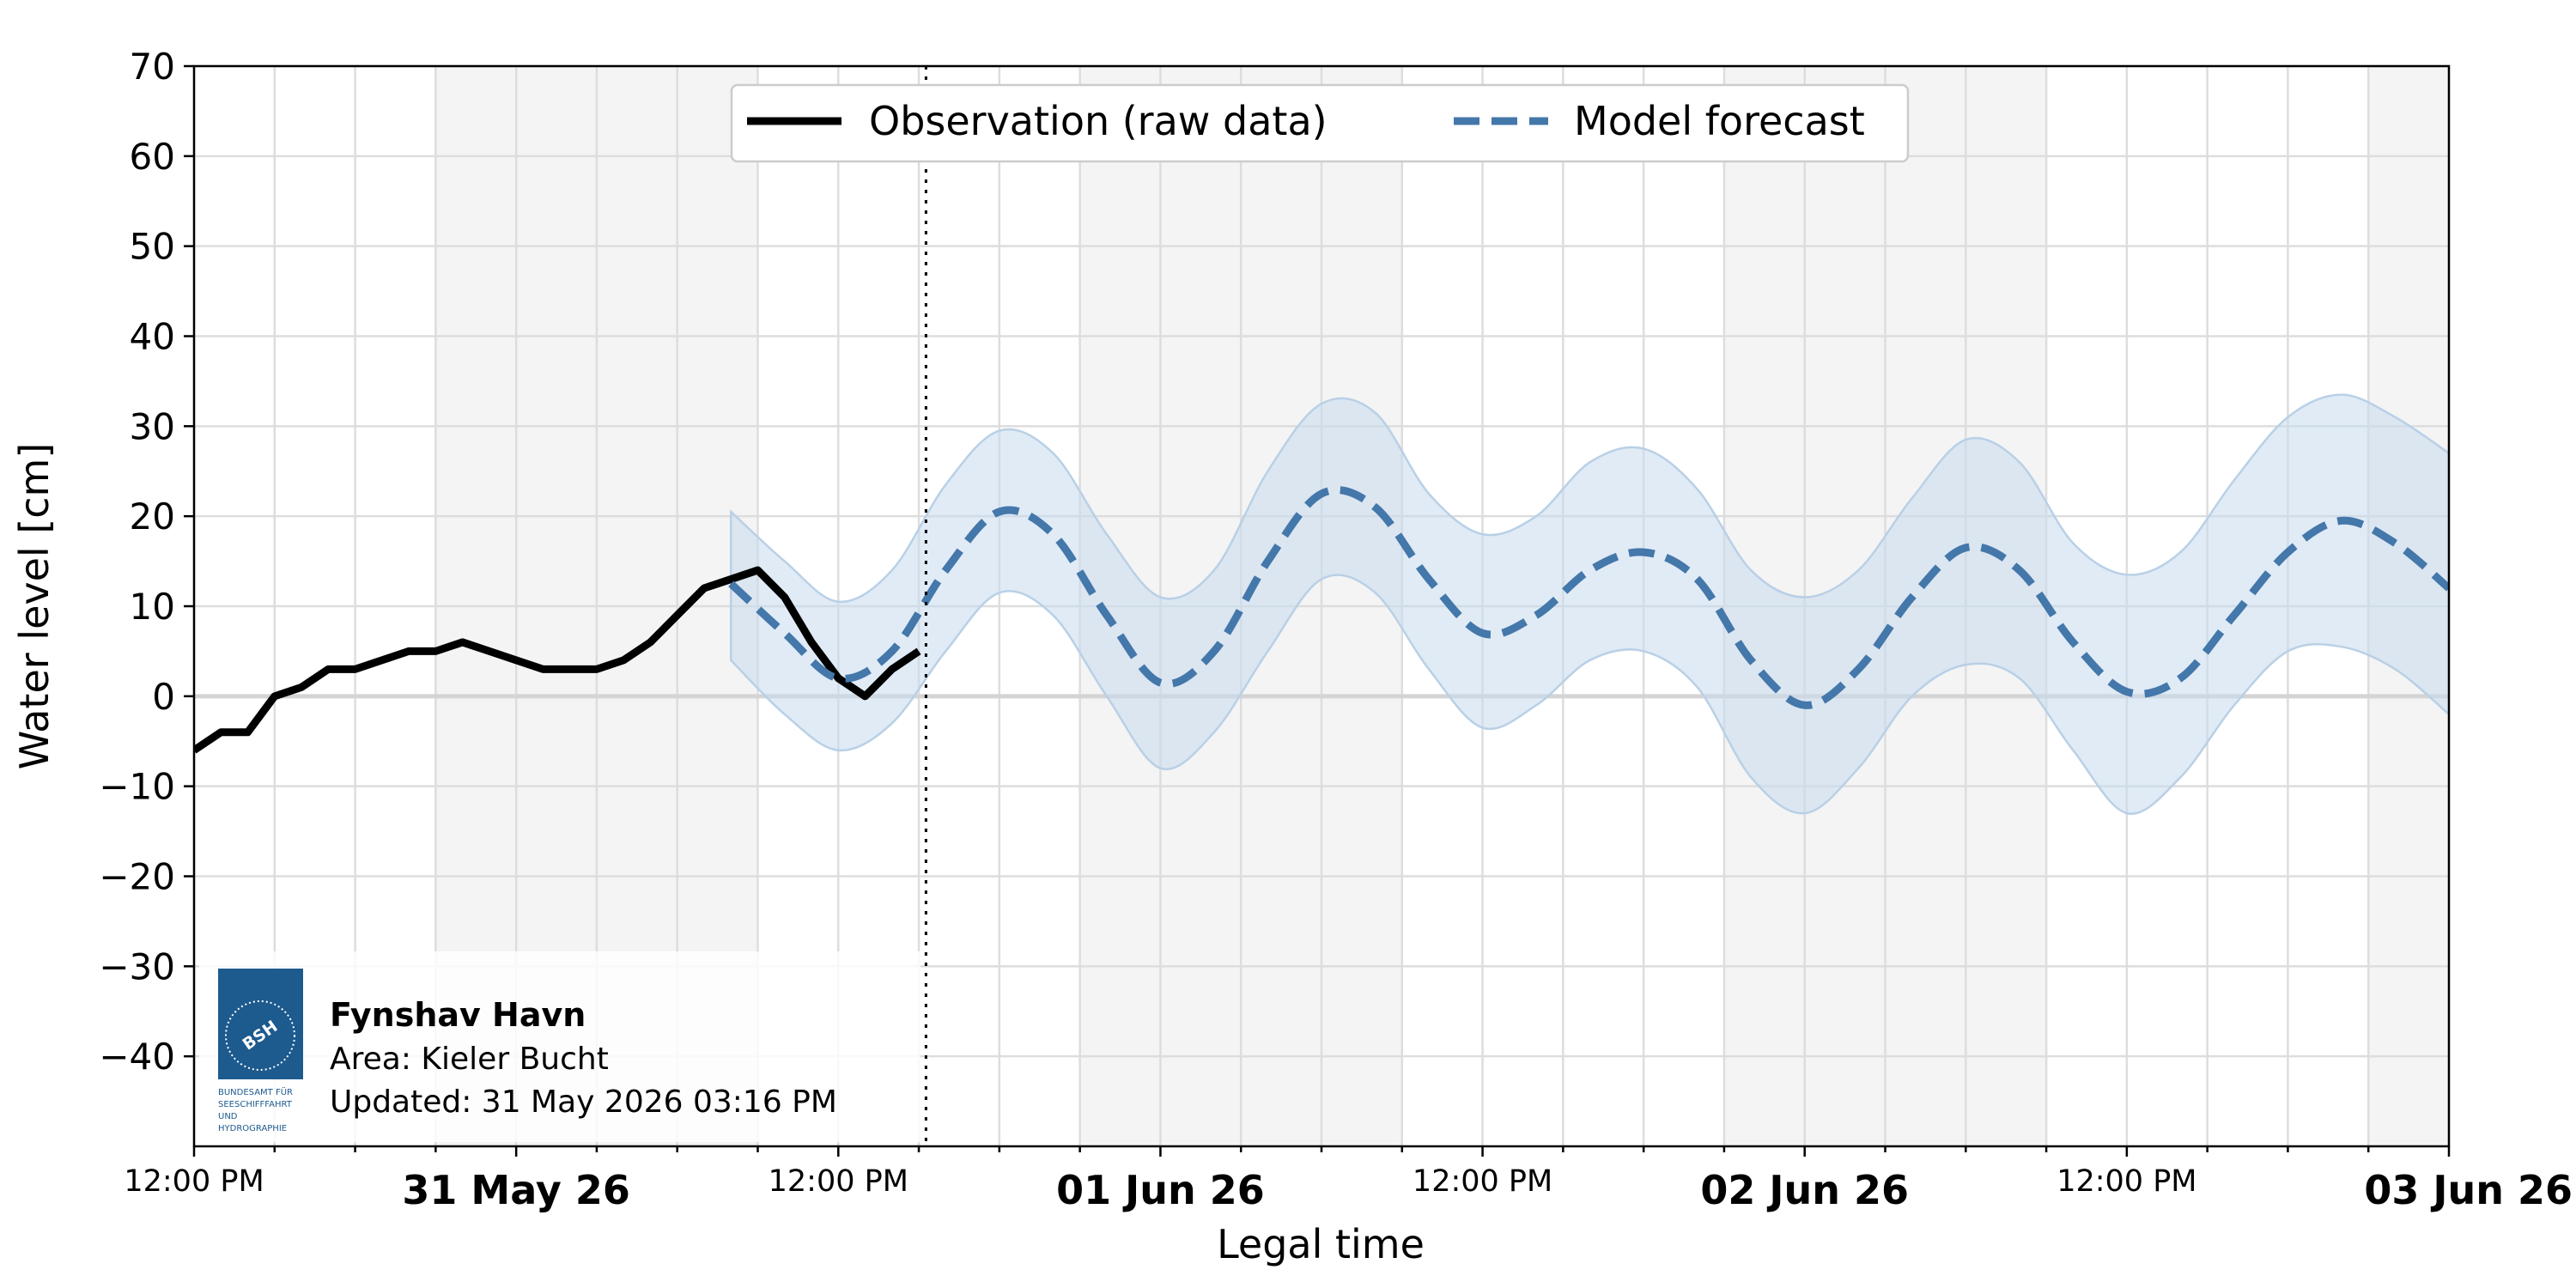 The width and height of the screenshot is (2576, 1288). What do you see at coordinates (458, 1015) in the screenshot?
I see `station-name: Fynshav Havn` at bounding box center [458, 1015].